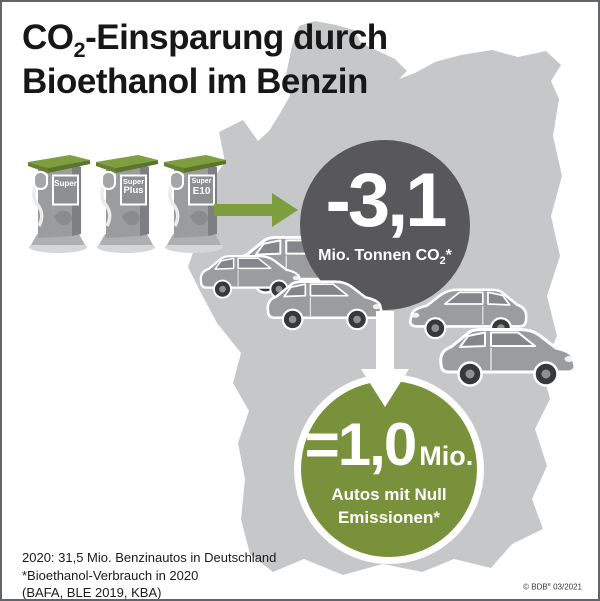 The image size is (600, 601). Describe the element at coordinates (386, 200) in the screenshot. I see `co2-savings-value: -3,1` at that location.